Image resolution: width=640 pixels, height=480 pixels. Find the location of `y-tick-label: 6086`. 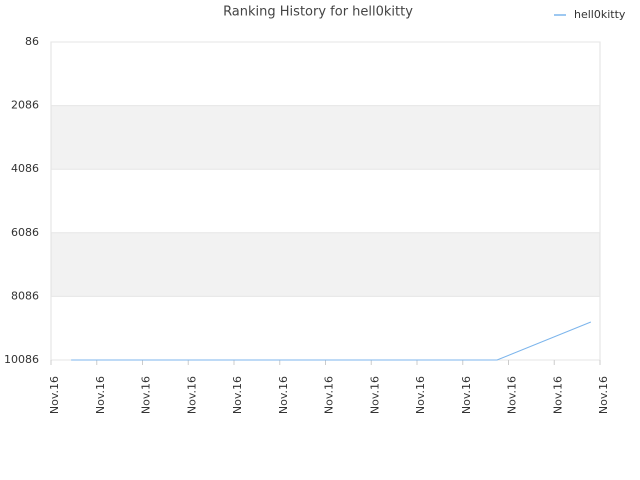

y-tick-label: 6086 is located at coordinates (25, 232).